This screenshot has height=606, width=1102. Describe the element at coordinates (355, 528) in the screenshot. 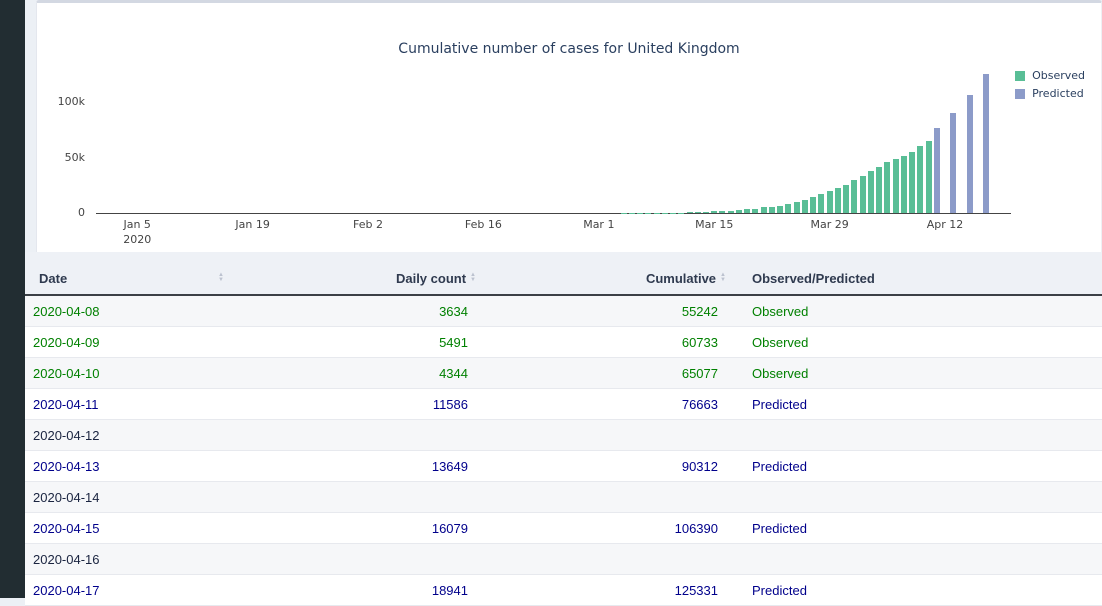

I see `daily-count-cell: 16079` at that location.